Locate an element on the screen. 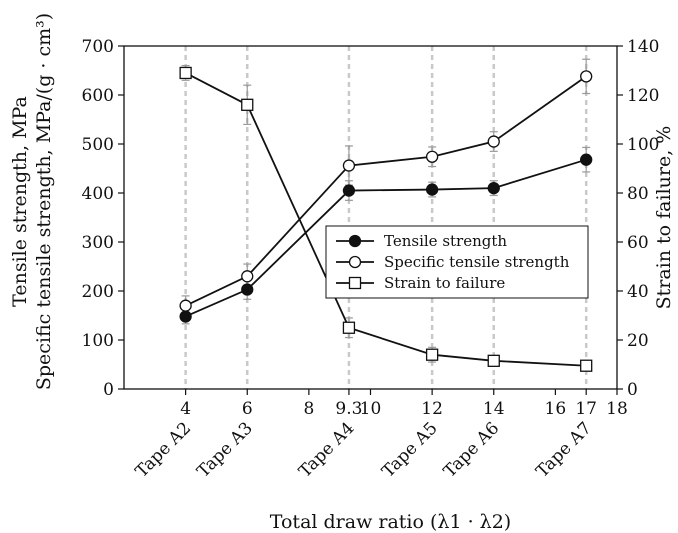 The image size is (678, 533). y-left-tick-label-200: 200 is located at coordinates (98, 292).